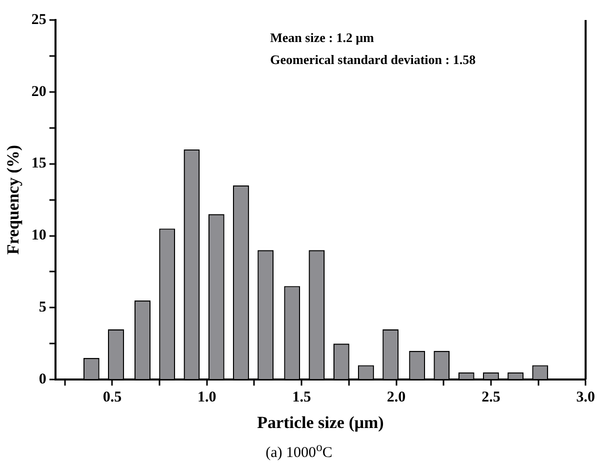 This screenshot has height=468, width=598. What do you see at coordinates (207, 397) in the screenshot?
I see `x-tick-label: 1.0` at bounding box center [207, 397].